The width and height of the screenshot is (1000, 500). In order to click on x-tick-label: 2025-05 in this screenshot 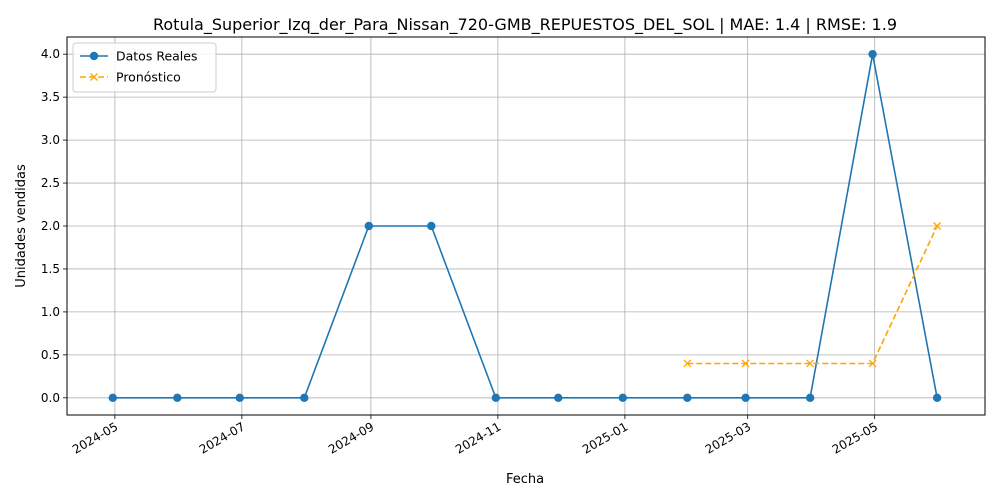, I will do `click(855, 437)`.